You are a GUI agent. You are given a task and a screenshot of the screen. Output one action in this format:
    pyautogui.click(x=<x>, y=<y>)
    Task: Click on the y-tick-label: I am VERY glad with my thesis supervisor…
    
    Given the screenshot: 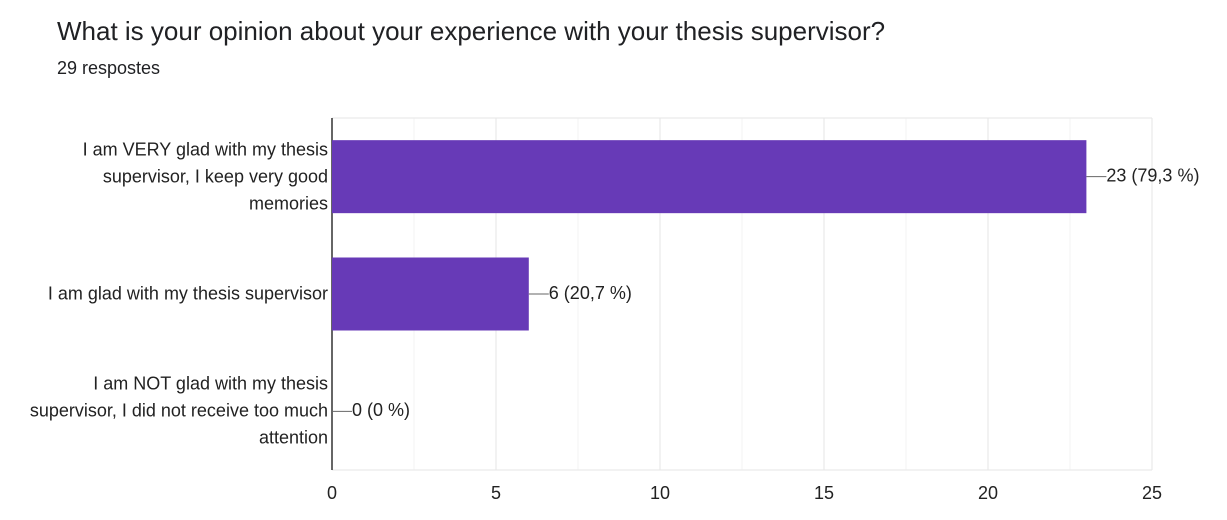 What is the action you would take?
    pyautogui.click(x=205, y=176)
    